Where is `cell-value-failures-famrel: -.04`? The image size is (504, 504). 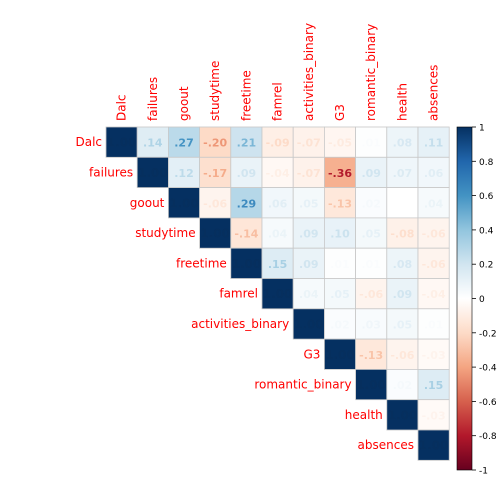 cell-value-failures-famrel: -.04 is located at coordinates (278, 173).